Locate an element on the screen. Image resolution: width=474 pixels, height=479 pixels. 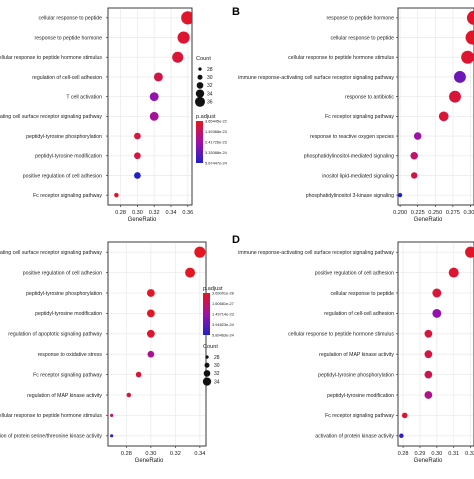
category-label: response to reactive oxygen species is located at coordinates (352, 137).